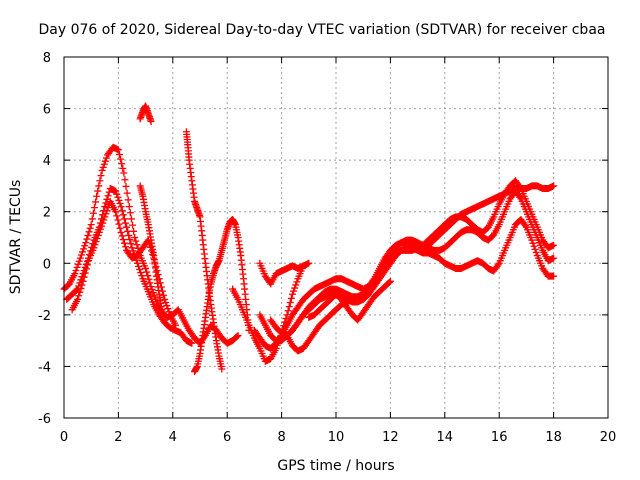 The width and height of the screenshot is (640, 480). Describe the element at coordinates (64, 437) in the screenshot. I see `x-tick-label: 0` at that location.